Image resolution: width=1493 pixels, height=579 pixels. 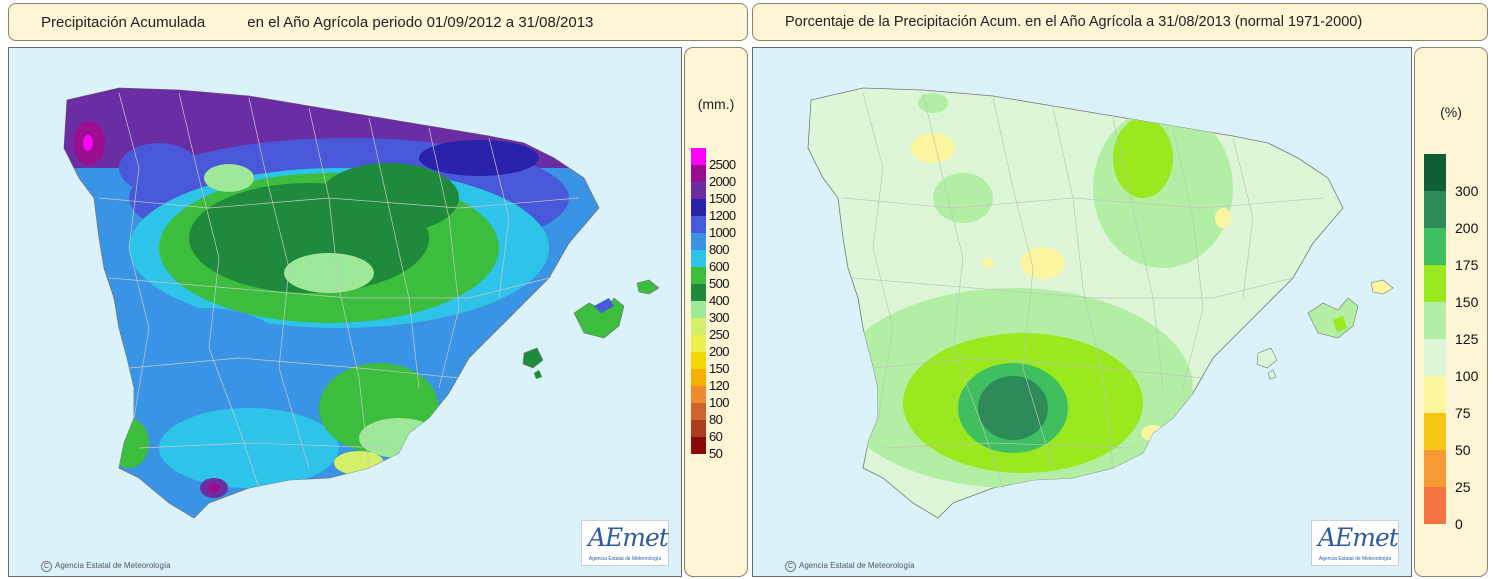 What do you see at coordinates (1467, 376) in the screenshot?
I see `right-legend-label: 100` at bounding box center [1467, 376].